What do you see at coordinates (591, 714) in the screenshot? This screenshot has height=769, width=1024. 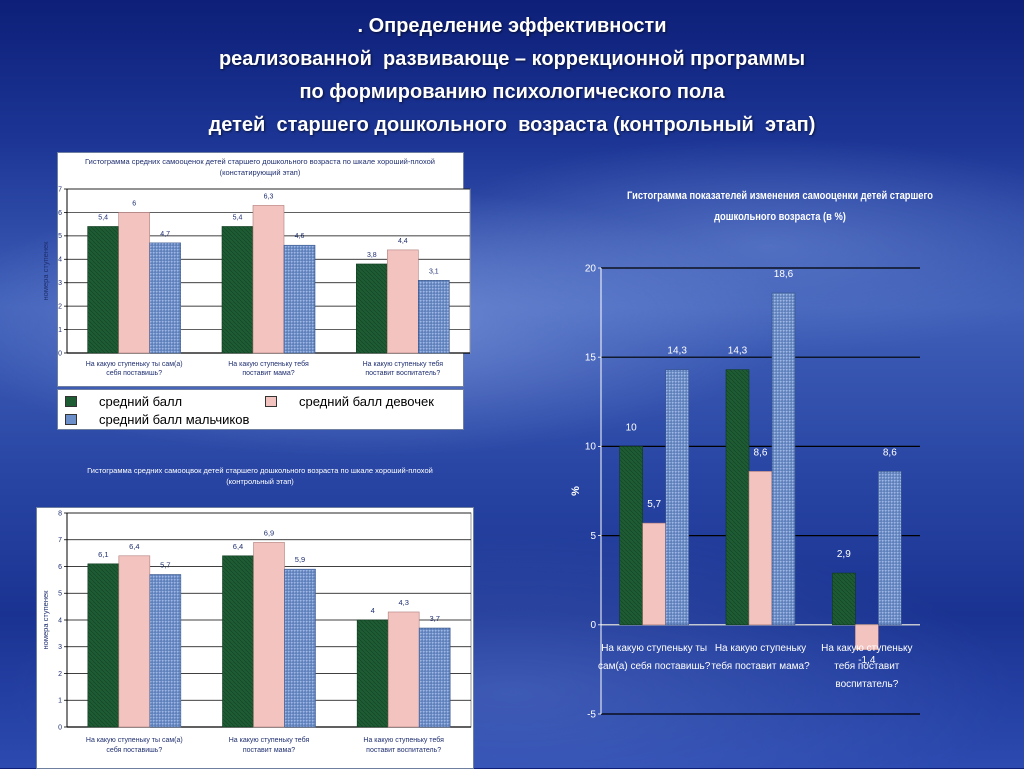 I see `chart3-ytick-label: -5` at bounding box center [591, 714].